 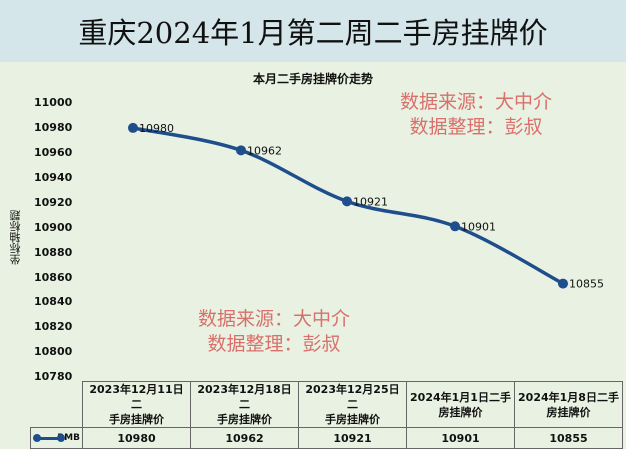 What do you see at coordinates (136, 438) in the screenshot?
I see `table-value-cell: 10980` at bounding box center [136, 438].